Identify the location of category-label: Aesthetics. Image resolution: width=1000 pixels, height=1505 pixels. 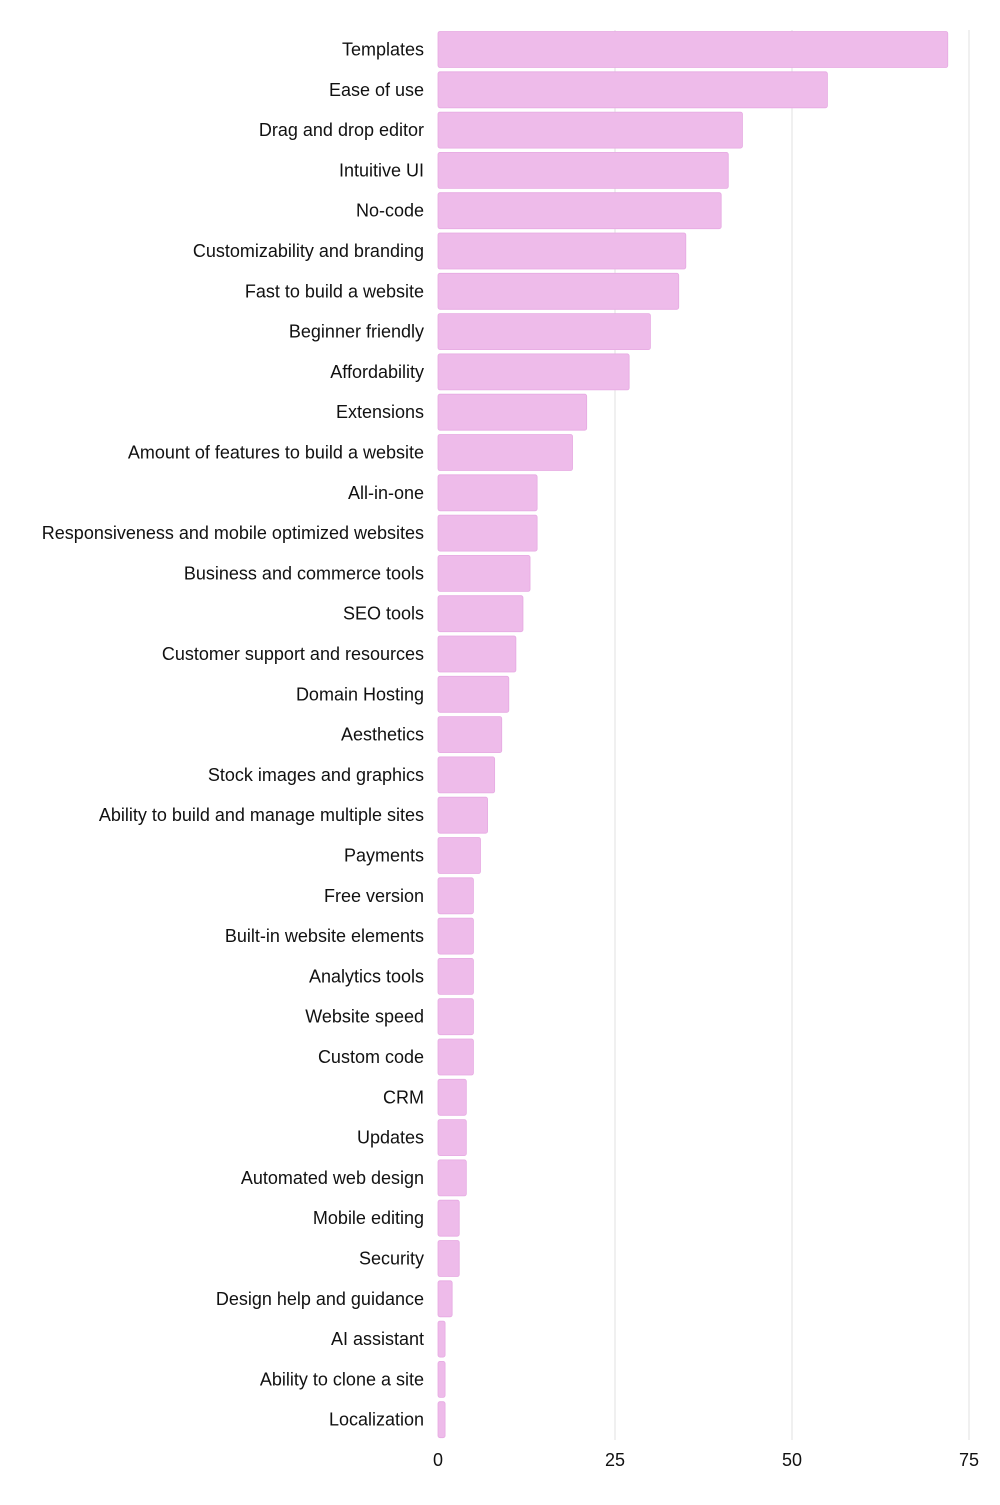
(382, 735).